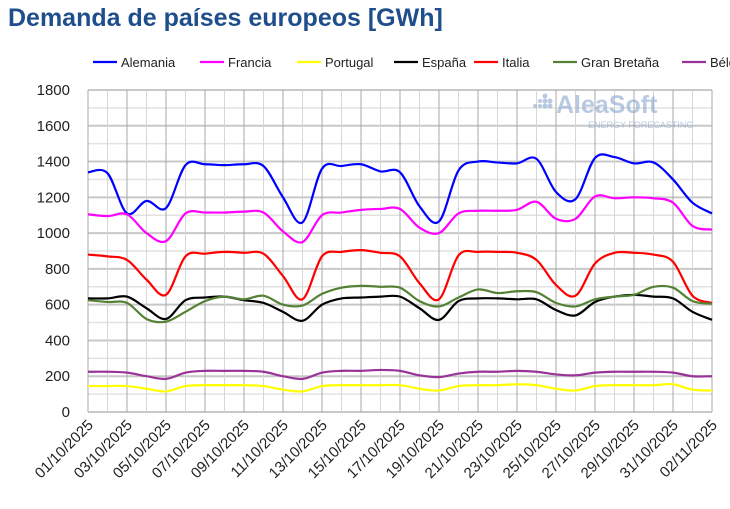  I want to click on legend-item: Portugal, so click(335, 62).